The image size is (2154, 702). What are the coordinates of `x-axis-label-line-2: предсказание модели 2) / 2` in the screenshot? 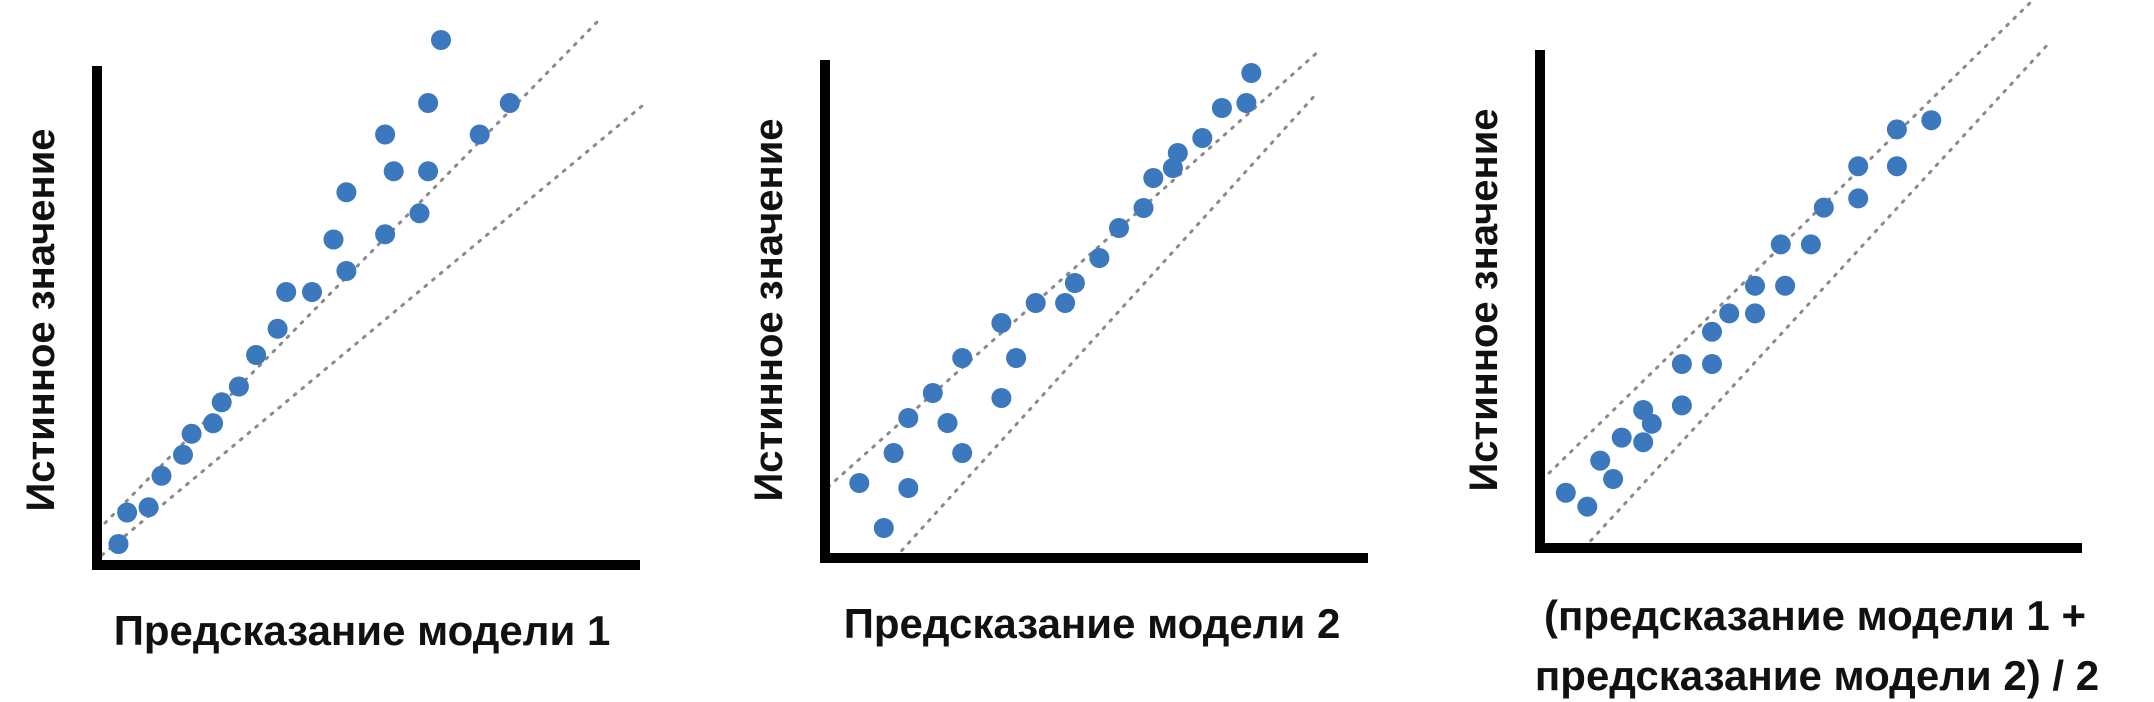 It's located at (1817, 675).